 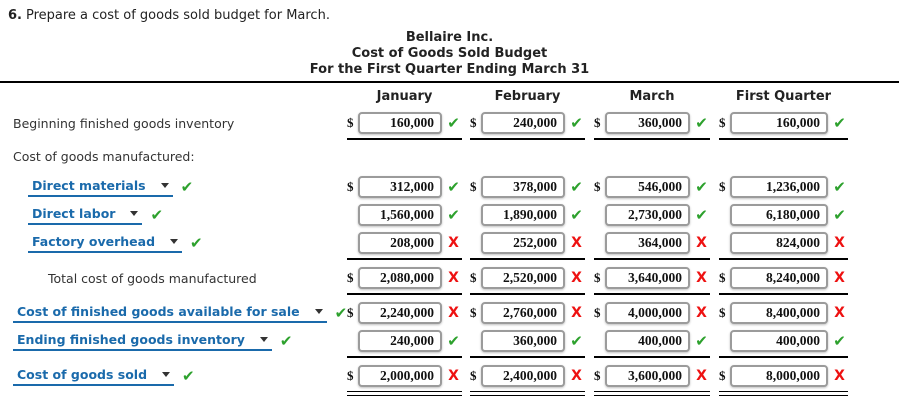 I want to click on amount-input-ending-finished-goods-inventory-first-quarter: 400,000, so click(x=779, y=341).